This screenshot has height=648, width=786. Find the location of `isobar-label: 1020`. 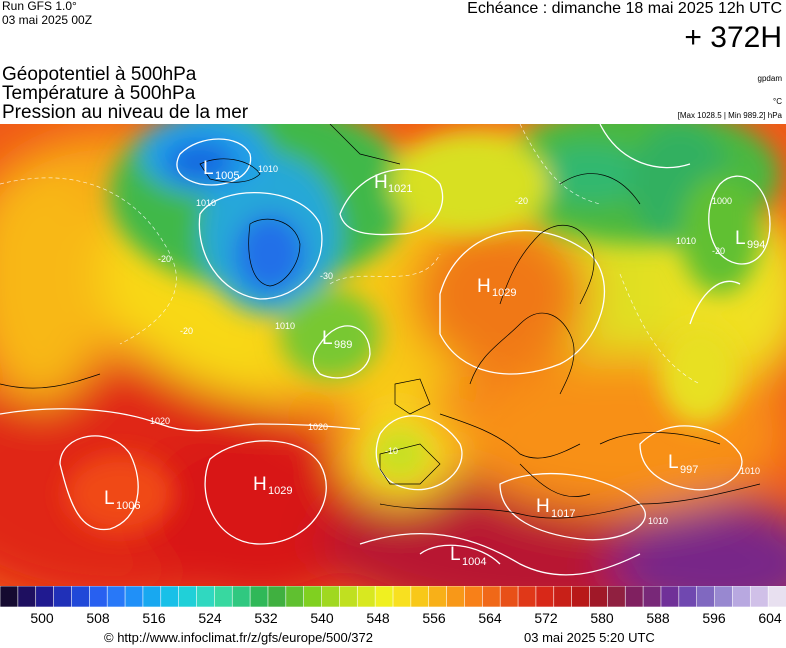

isobar-label: 1020 is located at coordinates (160, 421).